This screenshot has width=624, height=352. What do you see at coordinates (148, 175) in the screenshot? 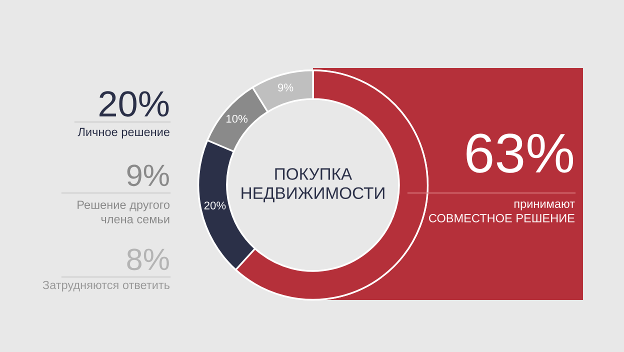
I see `text: 9%` at bounding box center [148, 175].